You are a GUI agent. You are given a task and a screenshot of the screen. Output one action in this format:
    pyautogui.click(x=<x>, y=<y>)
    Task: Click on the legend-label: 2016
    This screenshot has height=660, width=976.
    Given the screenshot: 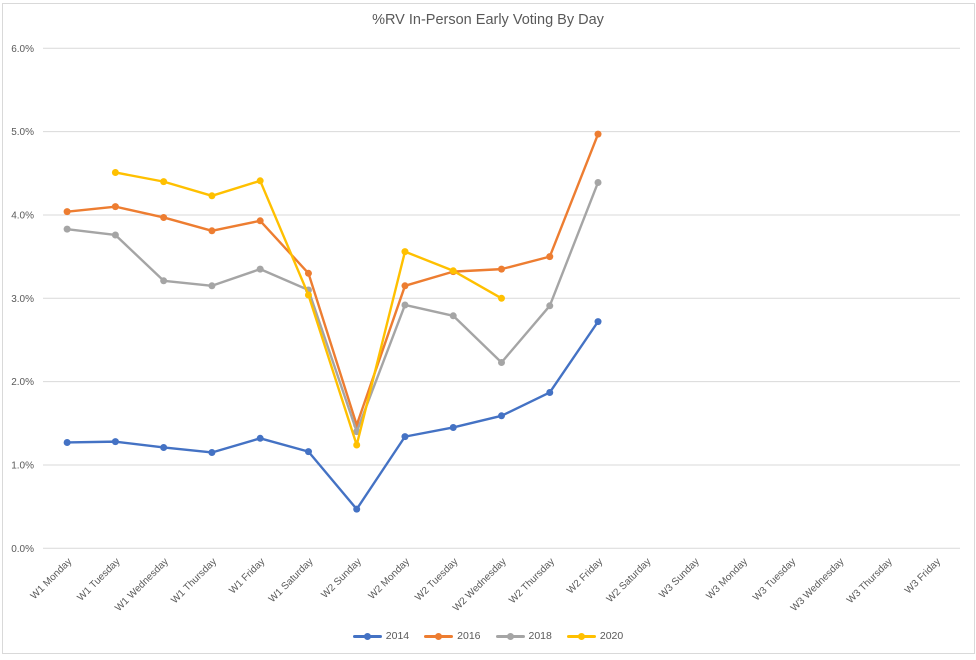 What is the action you would take?
    pyautogui.click(x=469, y=636)
    